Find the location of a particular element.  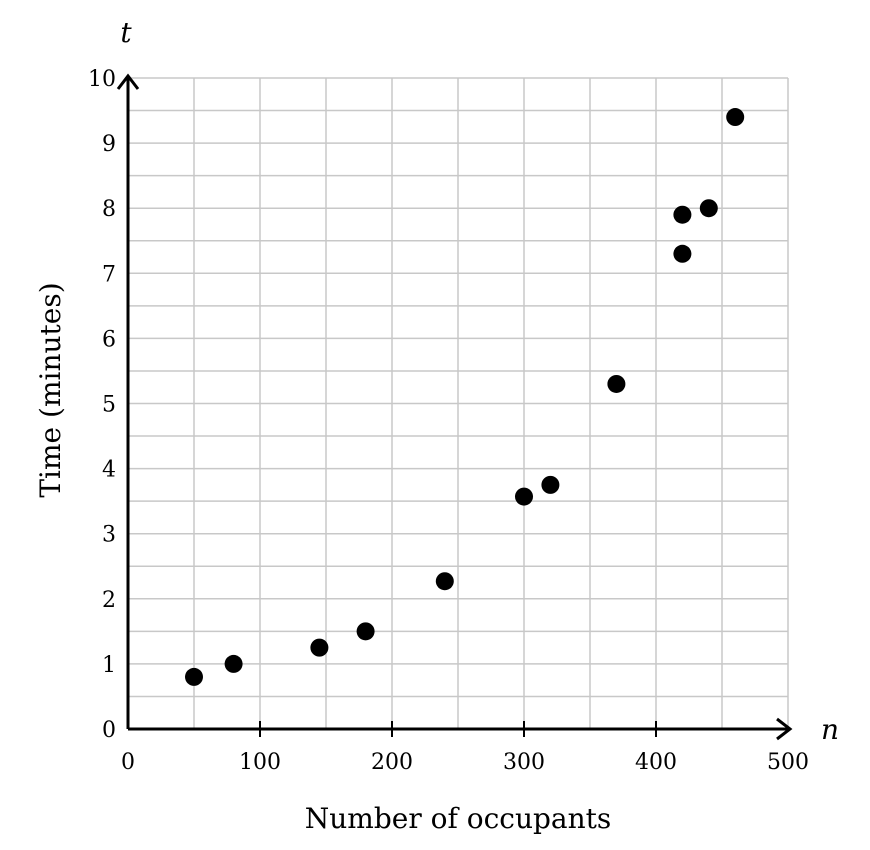

x-tick-label: 100 is located at coordinates (260, 762).